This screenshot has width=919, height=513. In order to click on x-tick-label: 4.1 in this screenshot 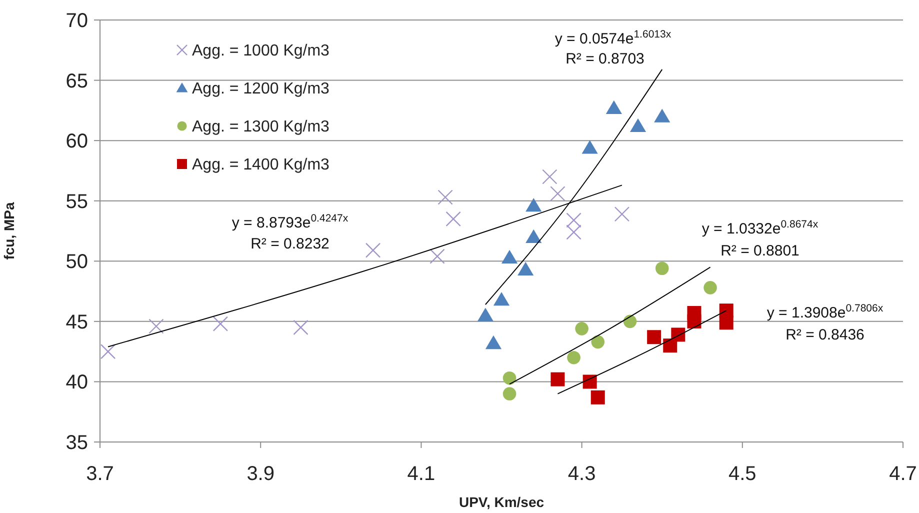, I will do `click(421, 474)`.